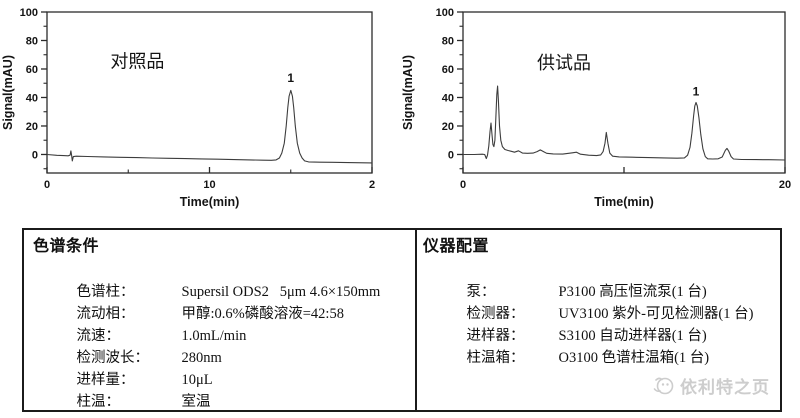 The image size is (800, 418). Describe the element at coordinates (220, 367) in the screenshot. I see `table-row: 进样量： 10μL` at that location.